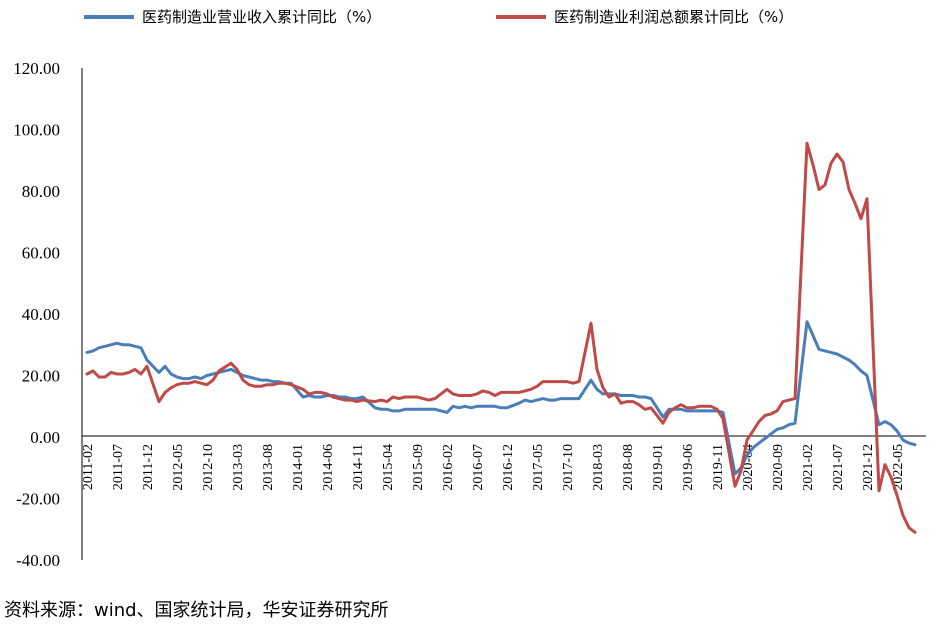  Describe the element at coordinates (688, 467) in the screenshot. I see `x-tick-label: 2019-06` at that location.